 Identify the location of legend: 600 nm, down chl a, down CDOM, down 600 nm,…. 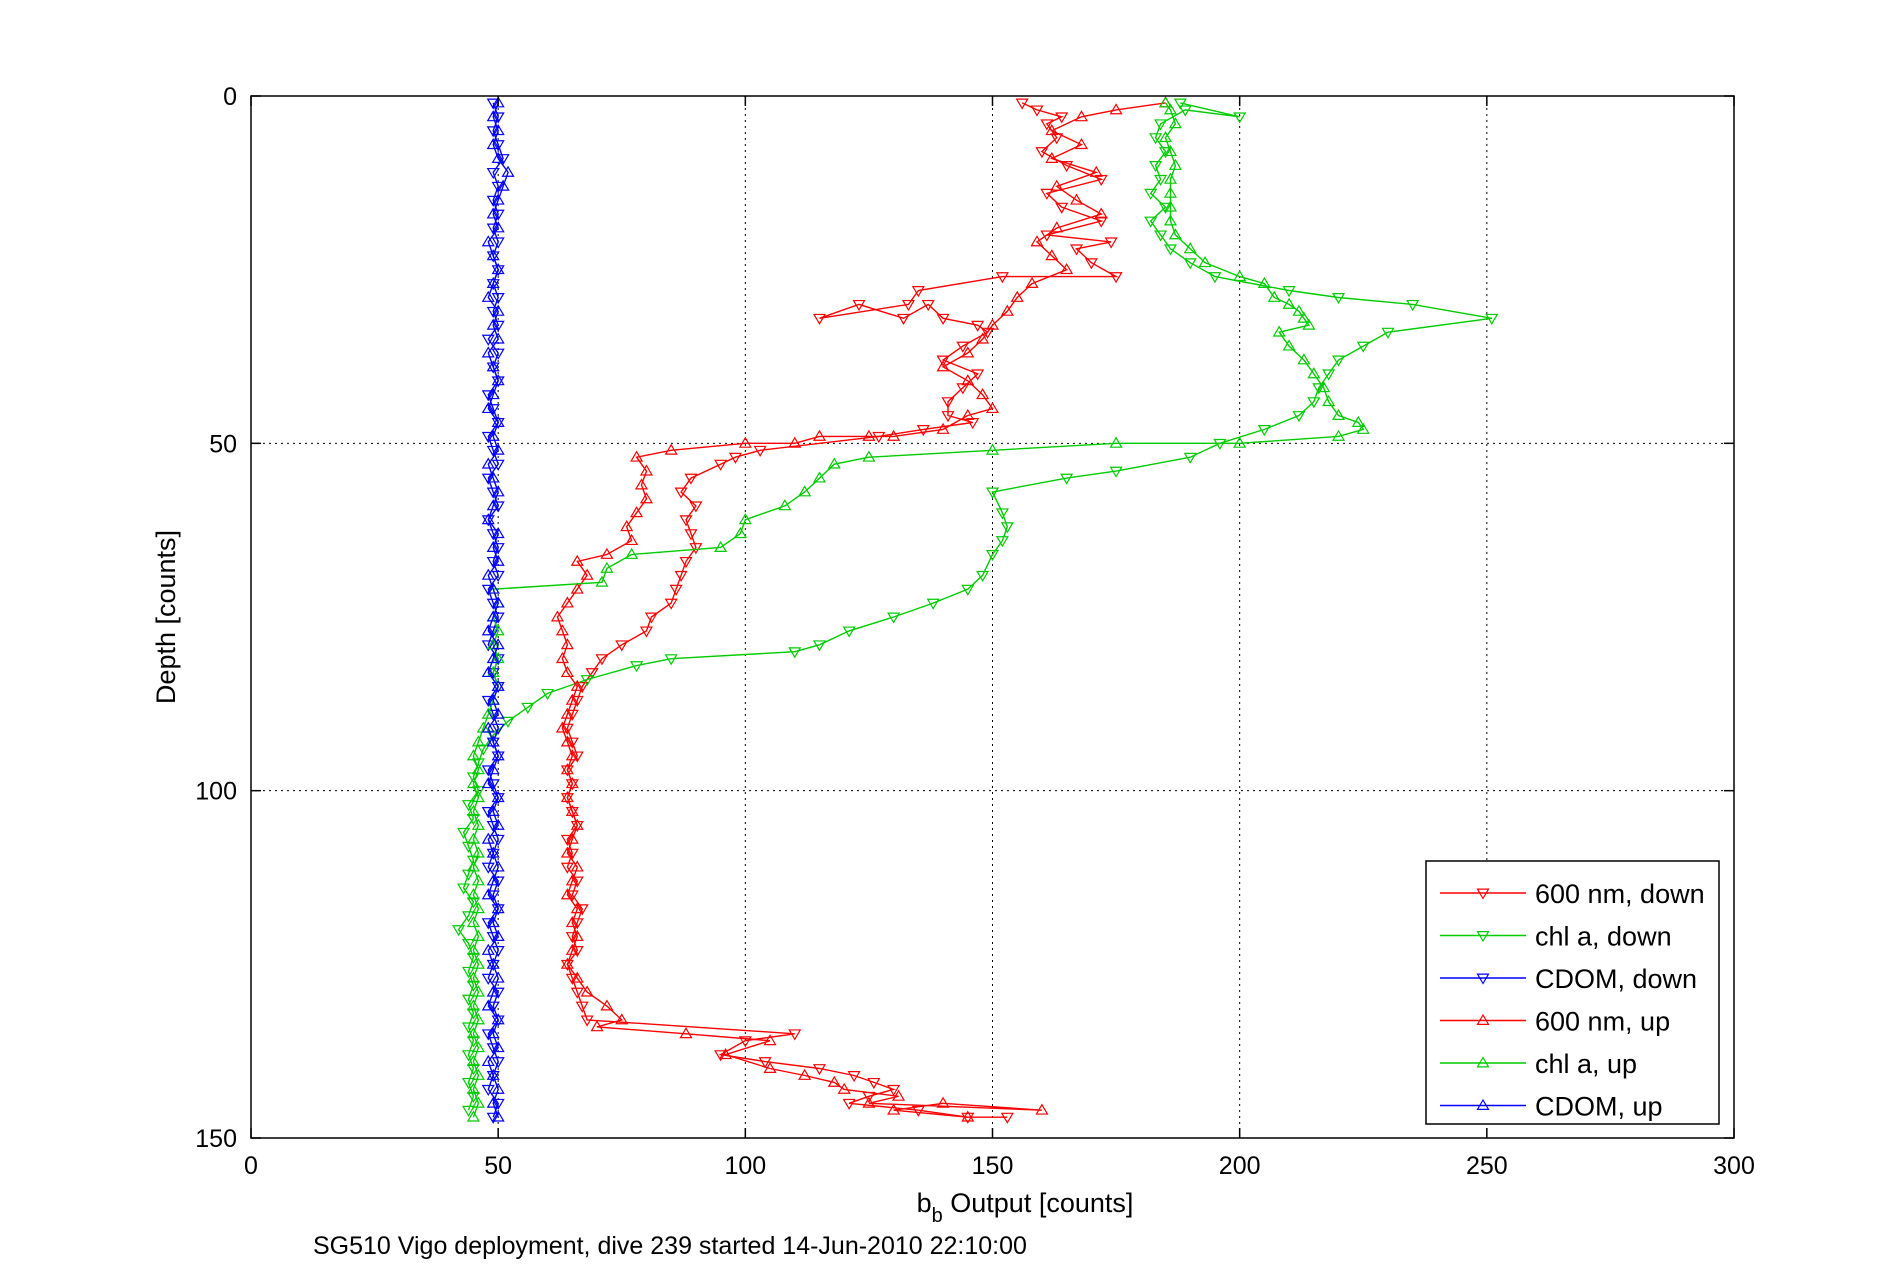
(1572, 992).